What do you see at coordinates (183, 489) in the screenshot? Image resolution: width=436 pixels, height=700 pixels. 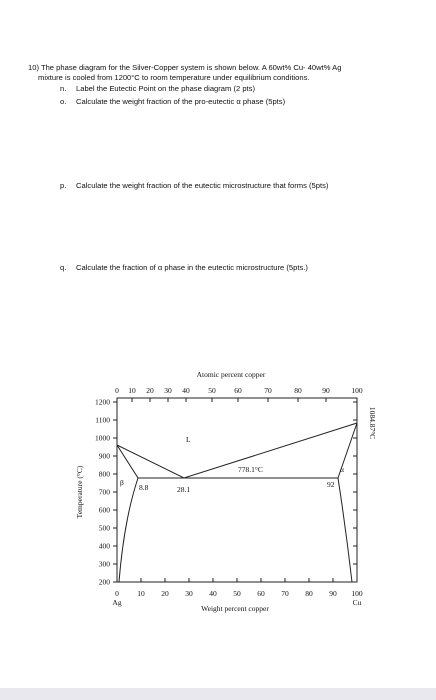 I see `diagram-label: 28.1` at bounding box center [183, 489].